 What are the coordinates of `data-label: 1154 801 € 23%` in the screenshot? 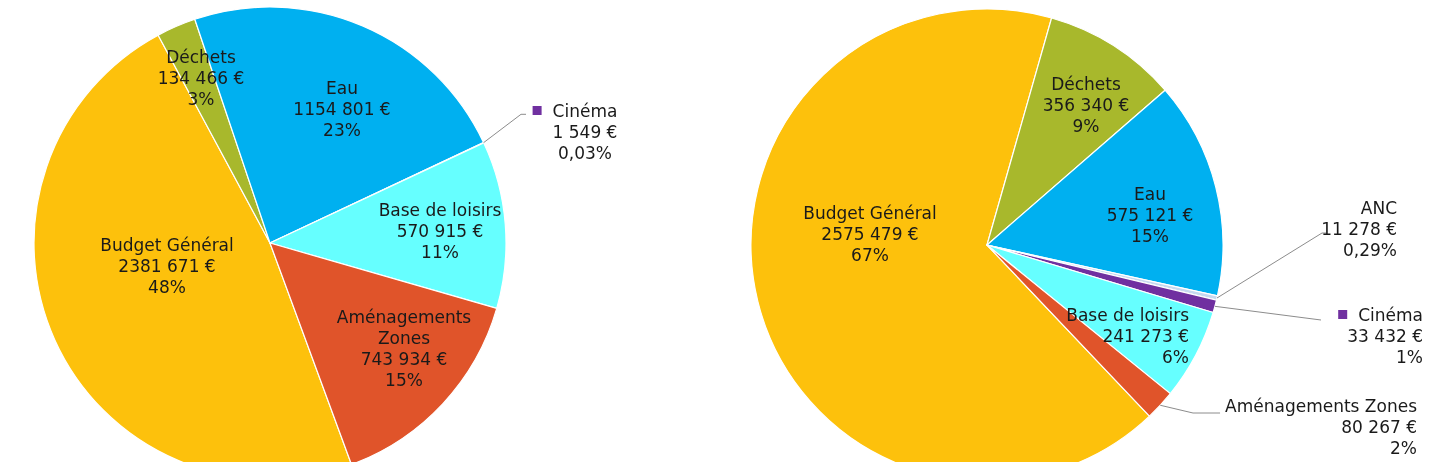 It's located at (342, 119).